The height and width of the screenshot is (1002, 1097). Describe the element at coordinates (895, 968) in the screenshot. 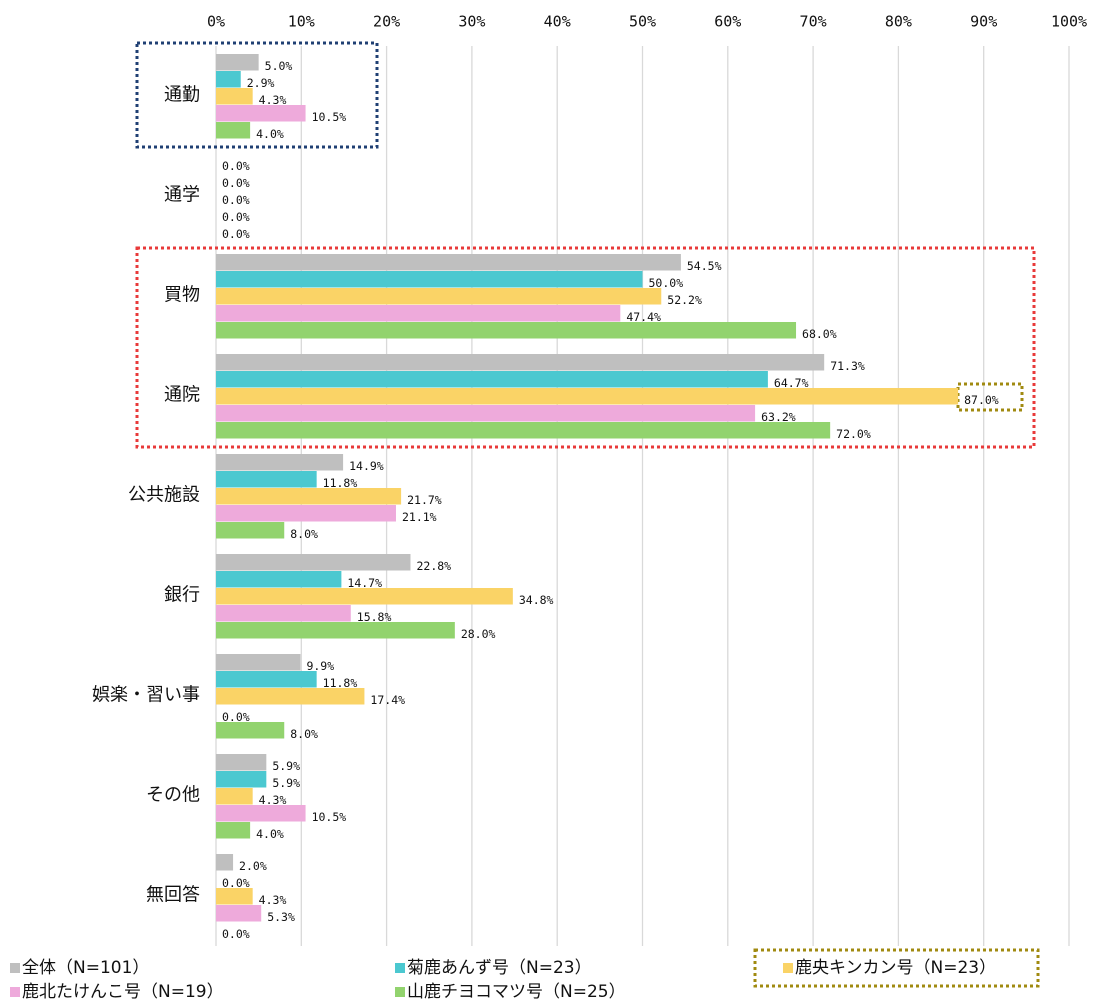

I see `legend-label: 鹿央キンカン号（N=23）` at that location.